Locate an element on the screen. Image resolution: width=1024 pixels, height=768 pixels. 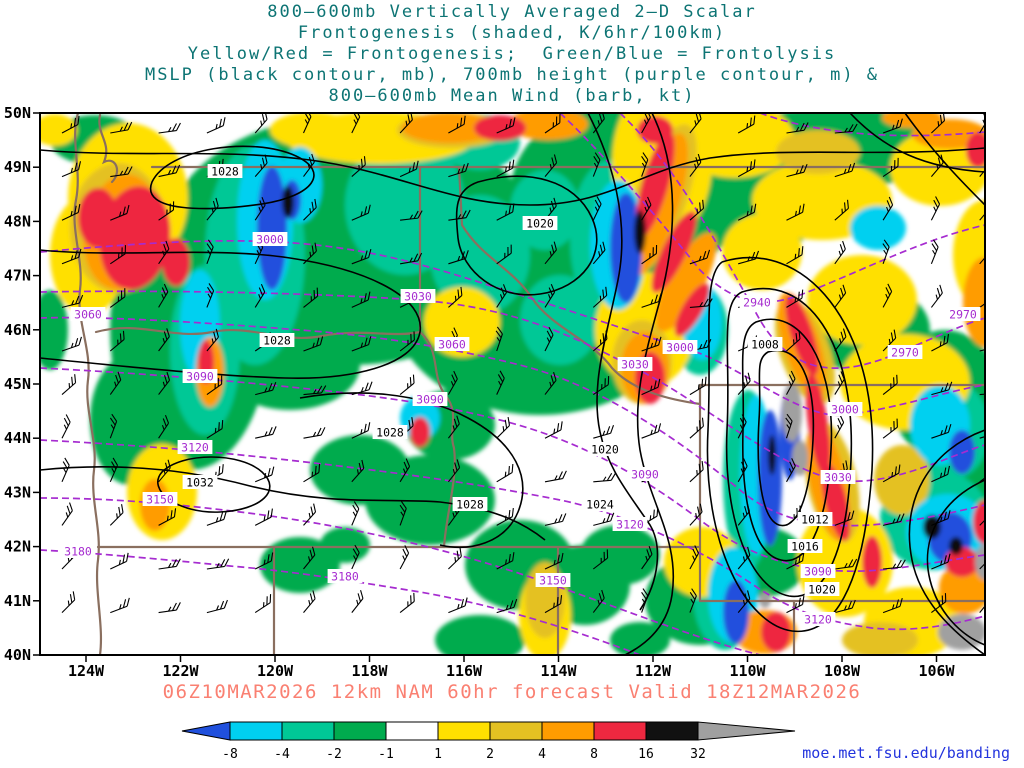
contour-label: 2970 is located at coordinates (963, 315).